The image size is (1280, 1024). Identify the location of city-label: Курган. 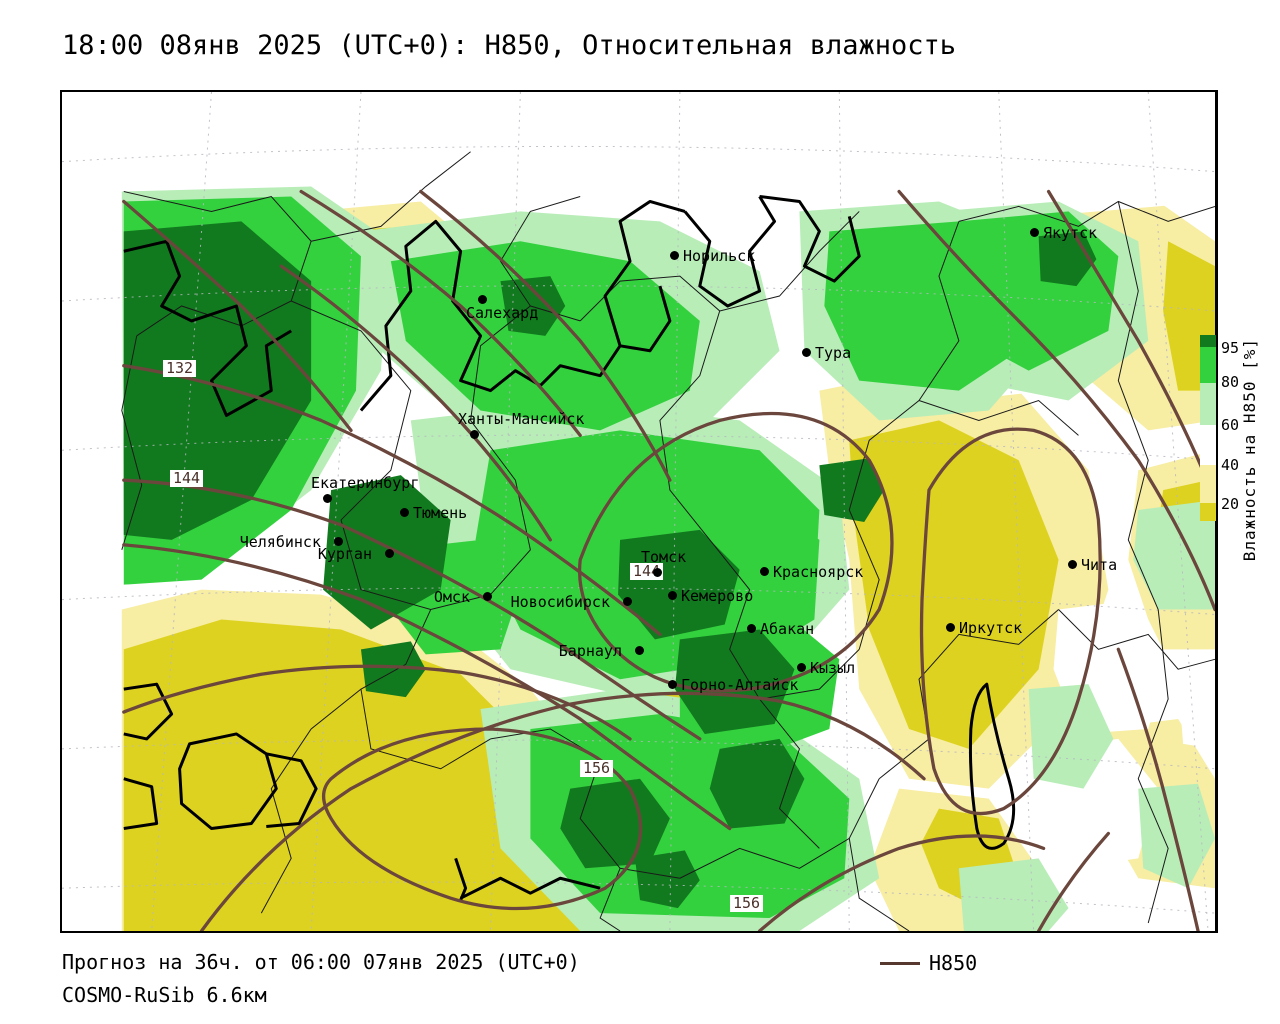
(344, 554).